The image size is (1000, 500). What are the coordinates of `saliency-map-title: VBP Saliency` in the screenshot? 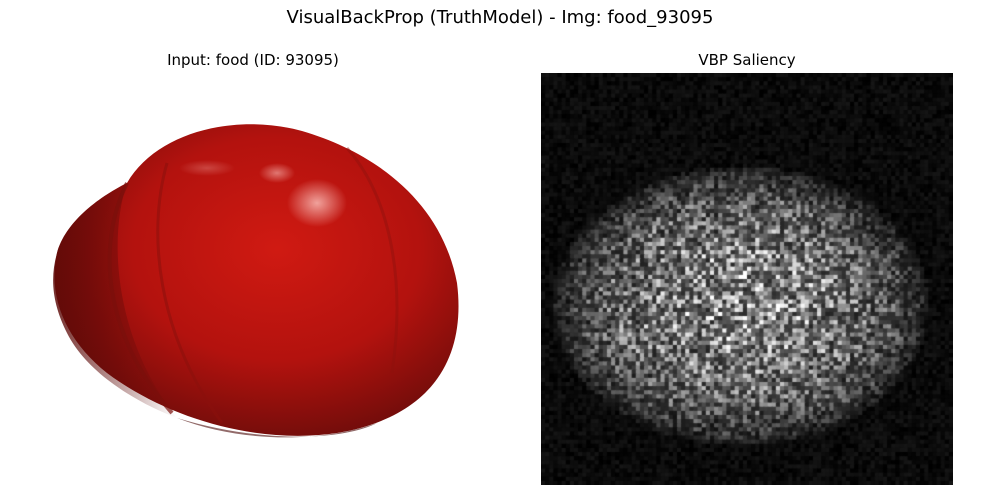 It's located at (747, 60).